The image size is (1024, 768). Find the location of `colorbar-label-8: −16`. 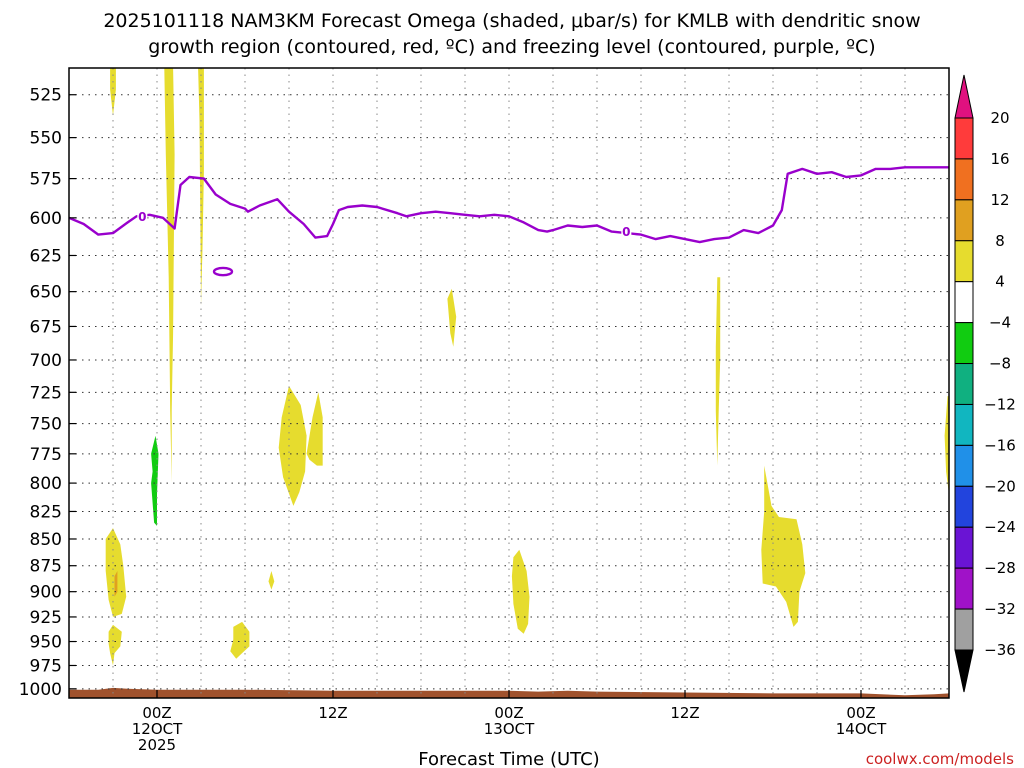

colorbar-label-8: −16 is located at coordinates (1000, 445).